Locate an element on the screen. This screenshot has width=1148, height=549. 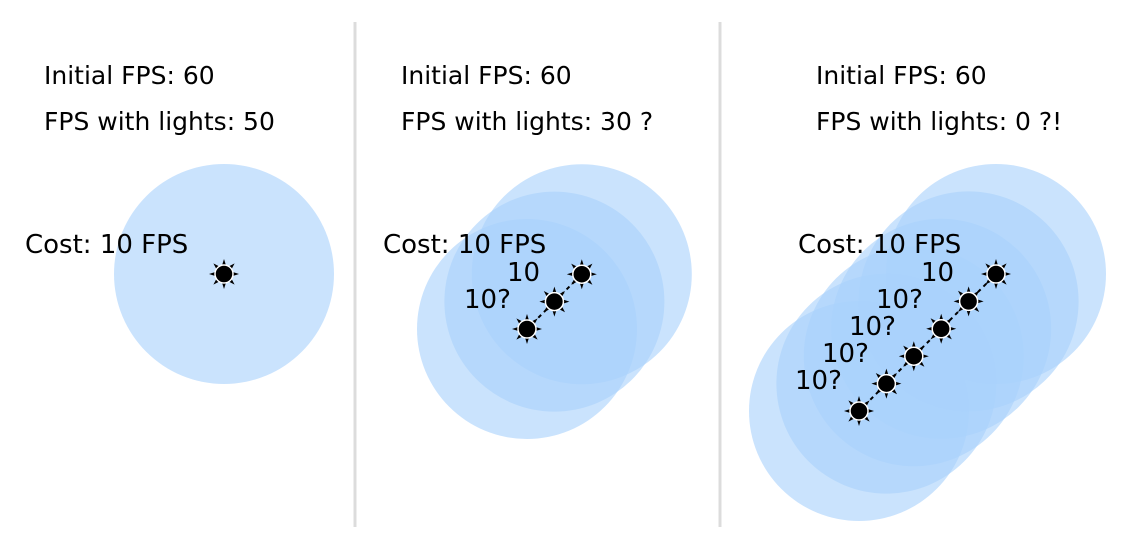
panel-3-initial-fps: Initial FPS: 60 is located at coordinates (901, 75).